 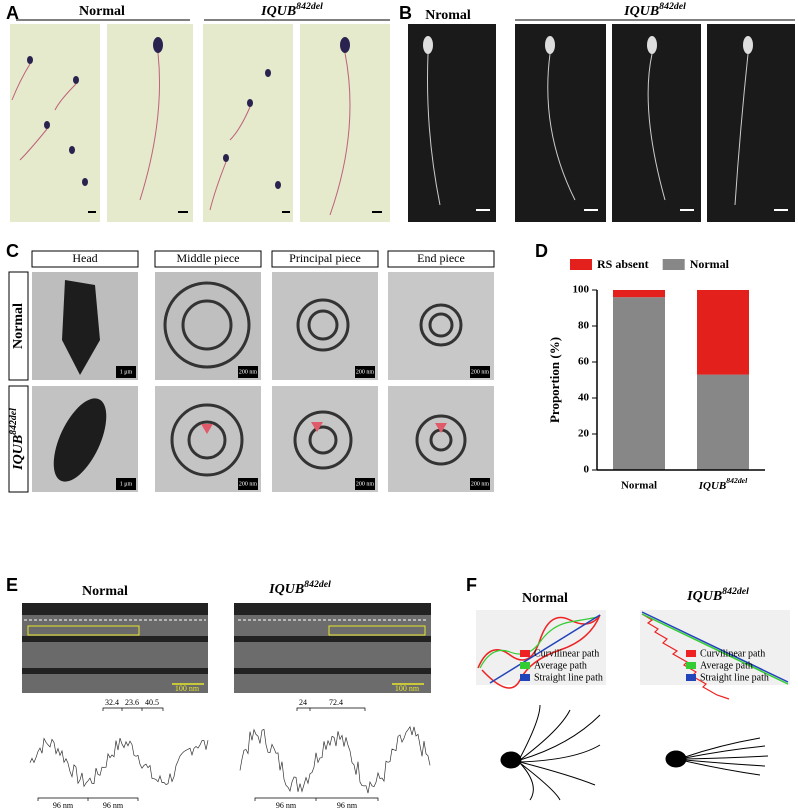 What do you see at coordinates (554, 380) in the screenshot?
I see `y-axis-title: Proportion (%)` at bounding box center [554, 380].